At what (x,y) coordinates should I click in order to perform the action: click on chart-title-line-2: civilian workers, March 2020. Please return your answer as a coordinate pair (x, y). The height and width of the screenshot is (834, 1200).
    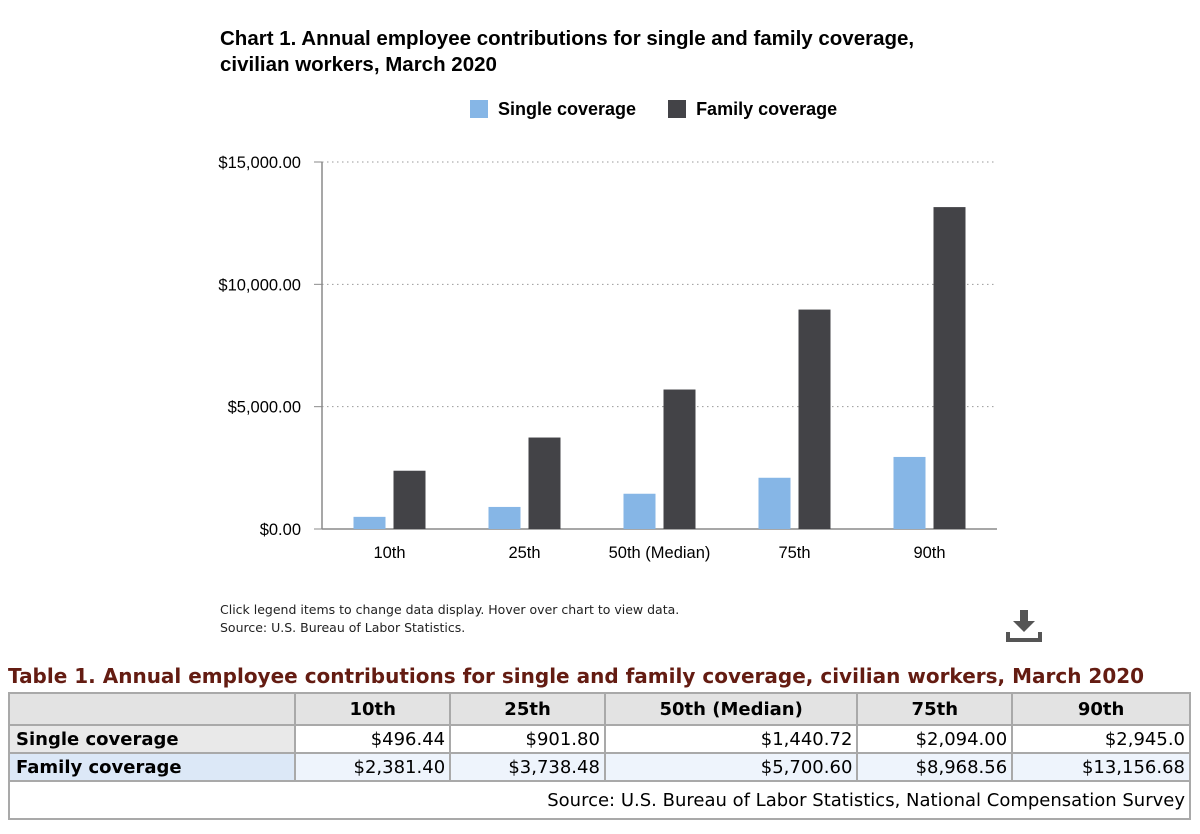
    Looking at the image, I should click on (358, 64).